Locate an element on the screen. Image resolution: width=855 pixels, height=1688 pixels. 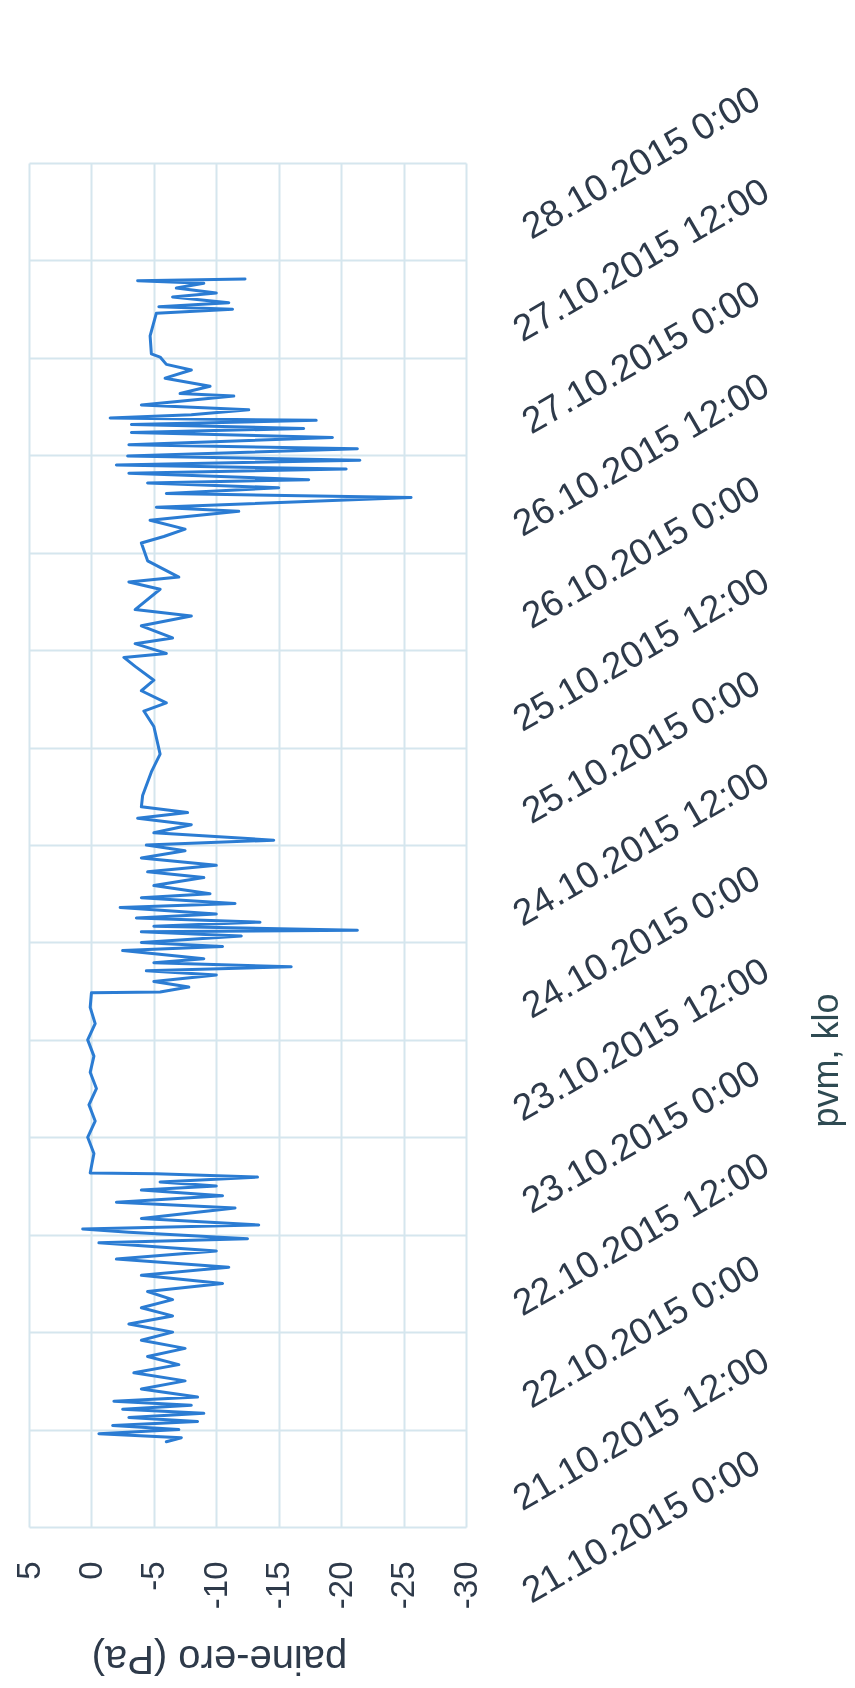
y-axis-title: pvm, klo is located at coordinates (825, 1060).